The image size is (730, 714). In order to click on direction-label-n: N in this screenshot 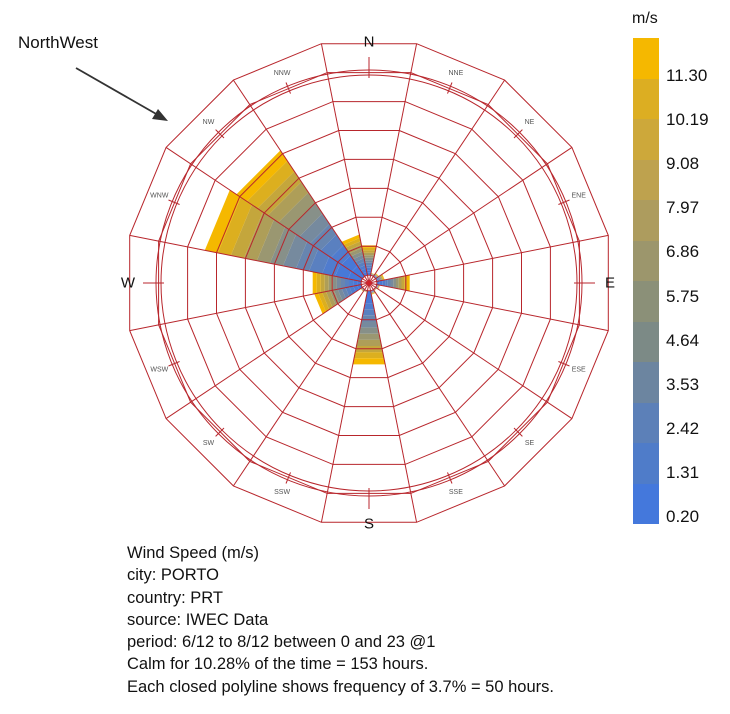, I will do `click(369, 42)`.